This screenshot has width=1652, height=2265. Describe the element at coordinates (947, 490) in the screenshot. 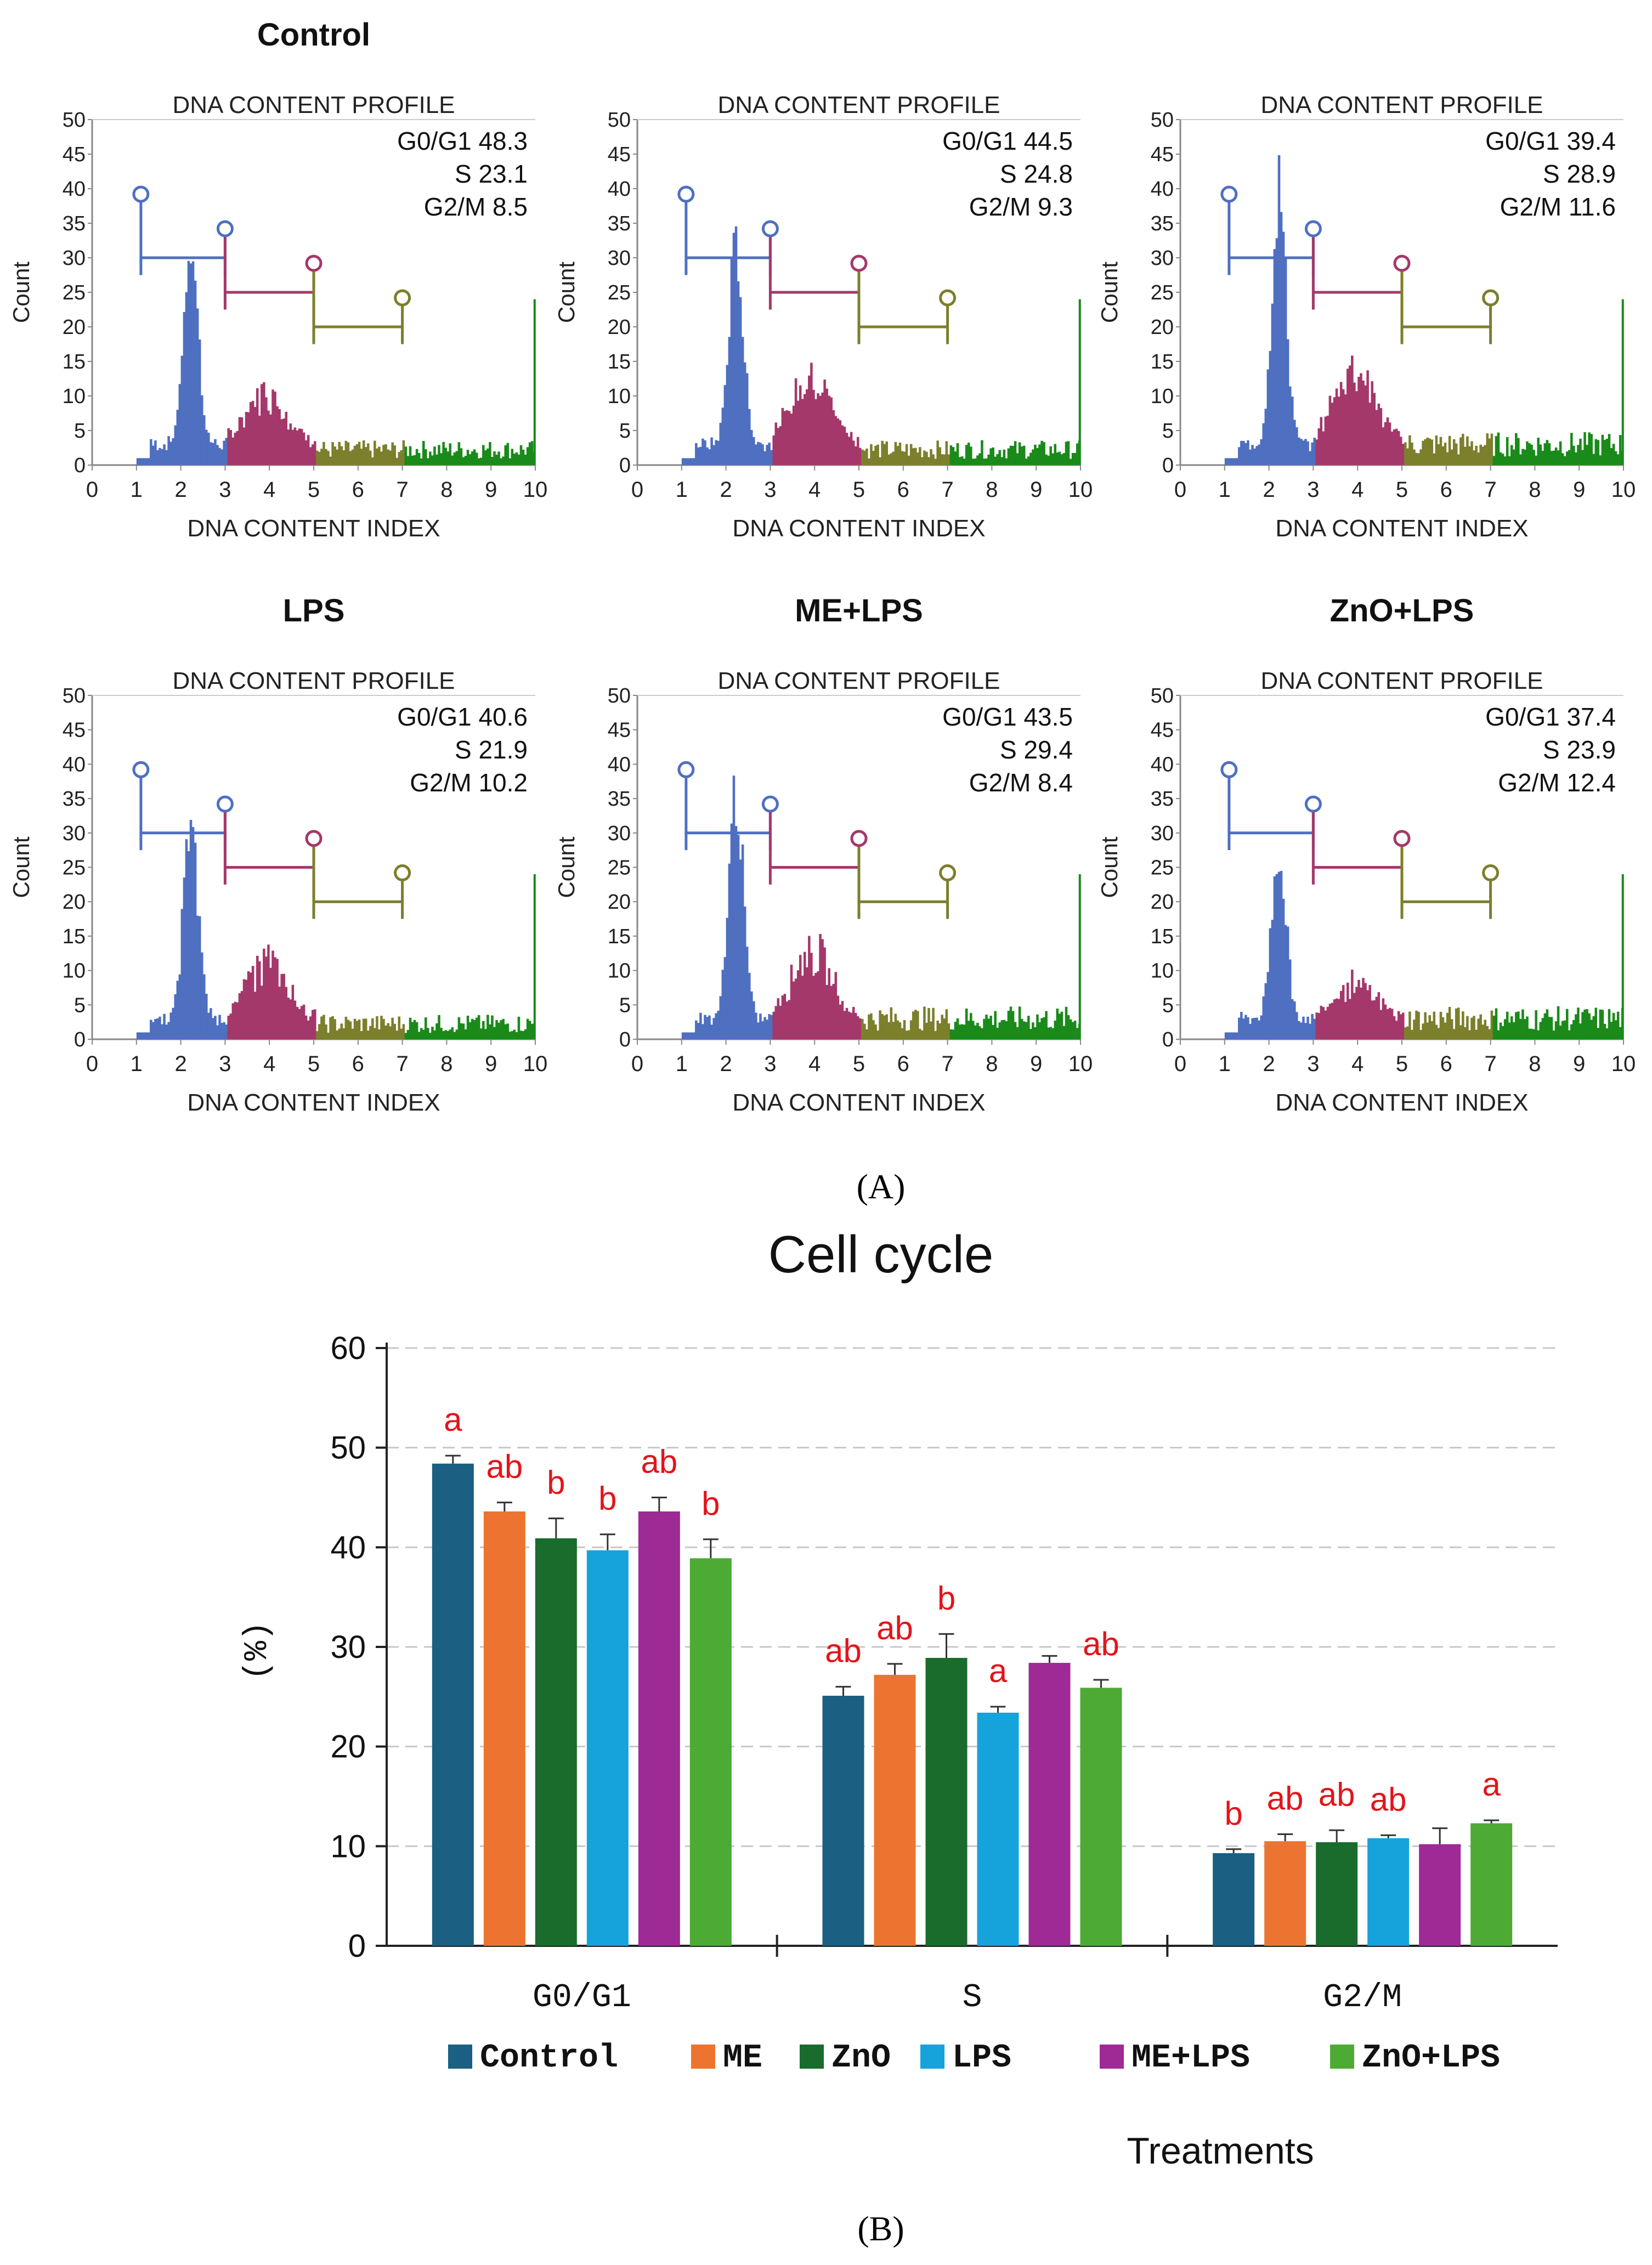

I see `x-tick-label: 7` at that location.